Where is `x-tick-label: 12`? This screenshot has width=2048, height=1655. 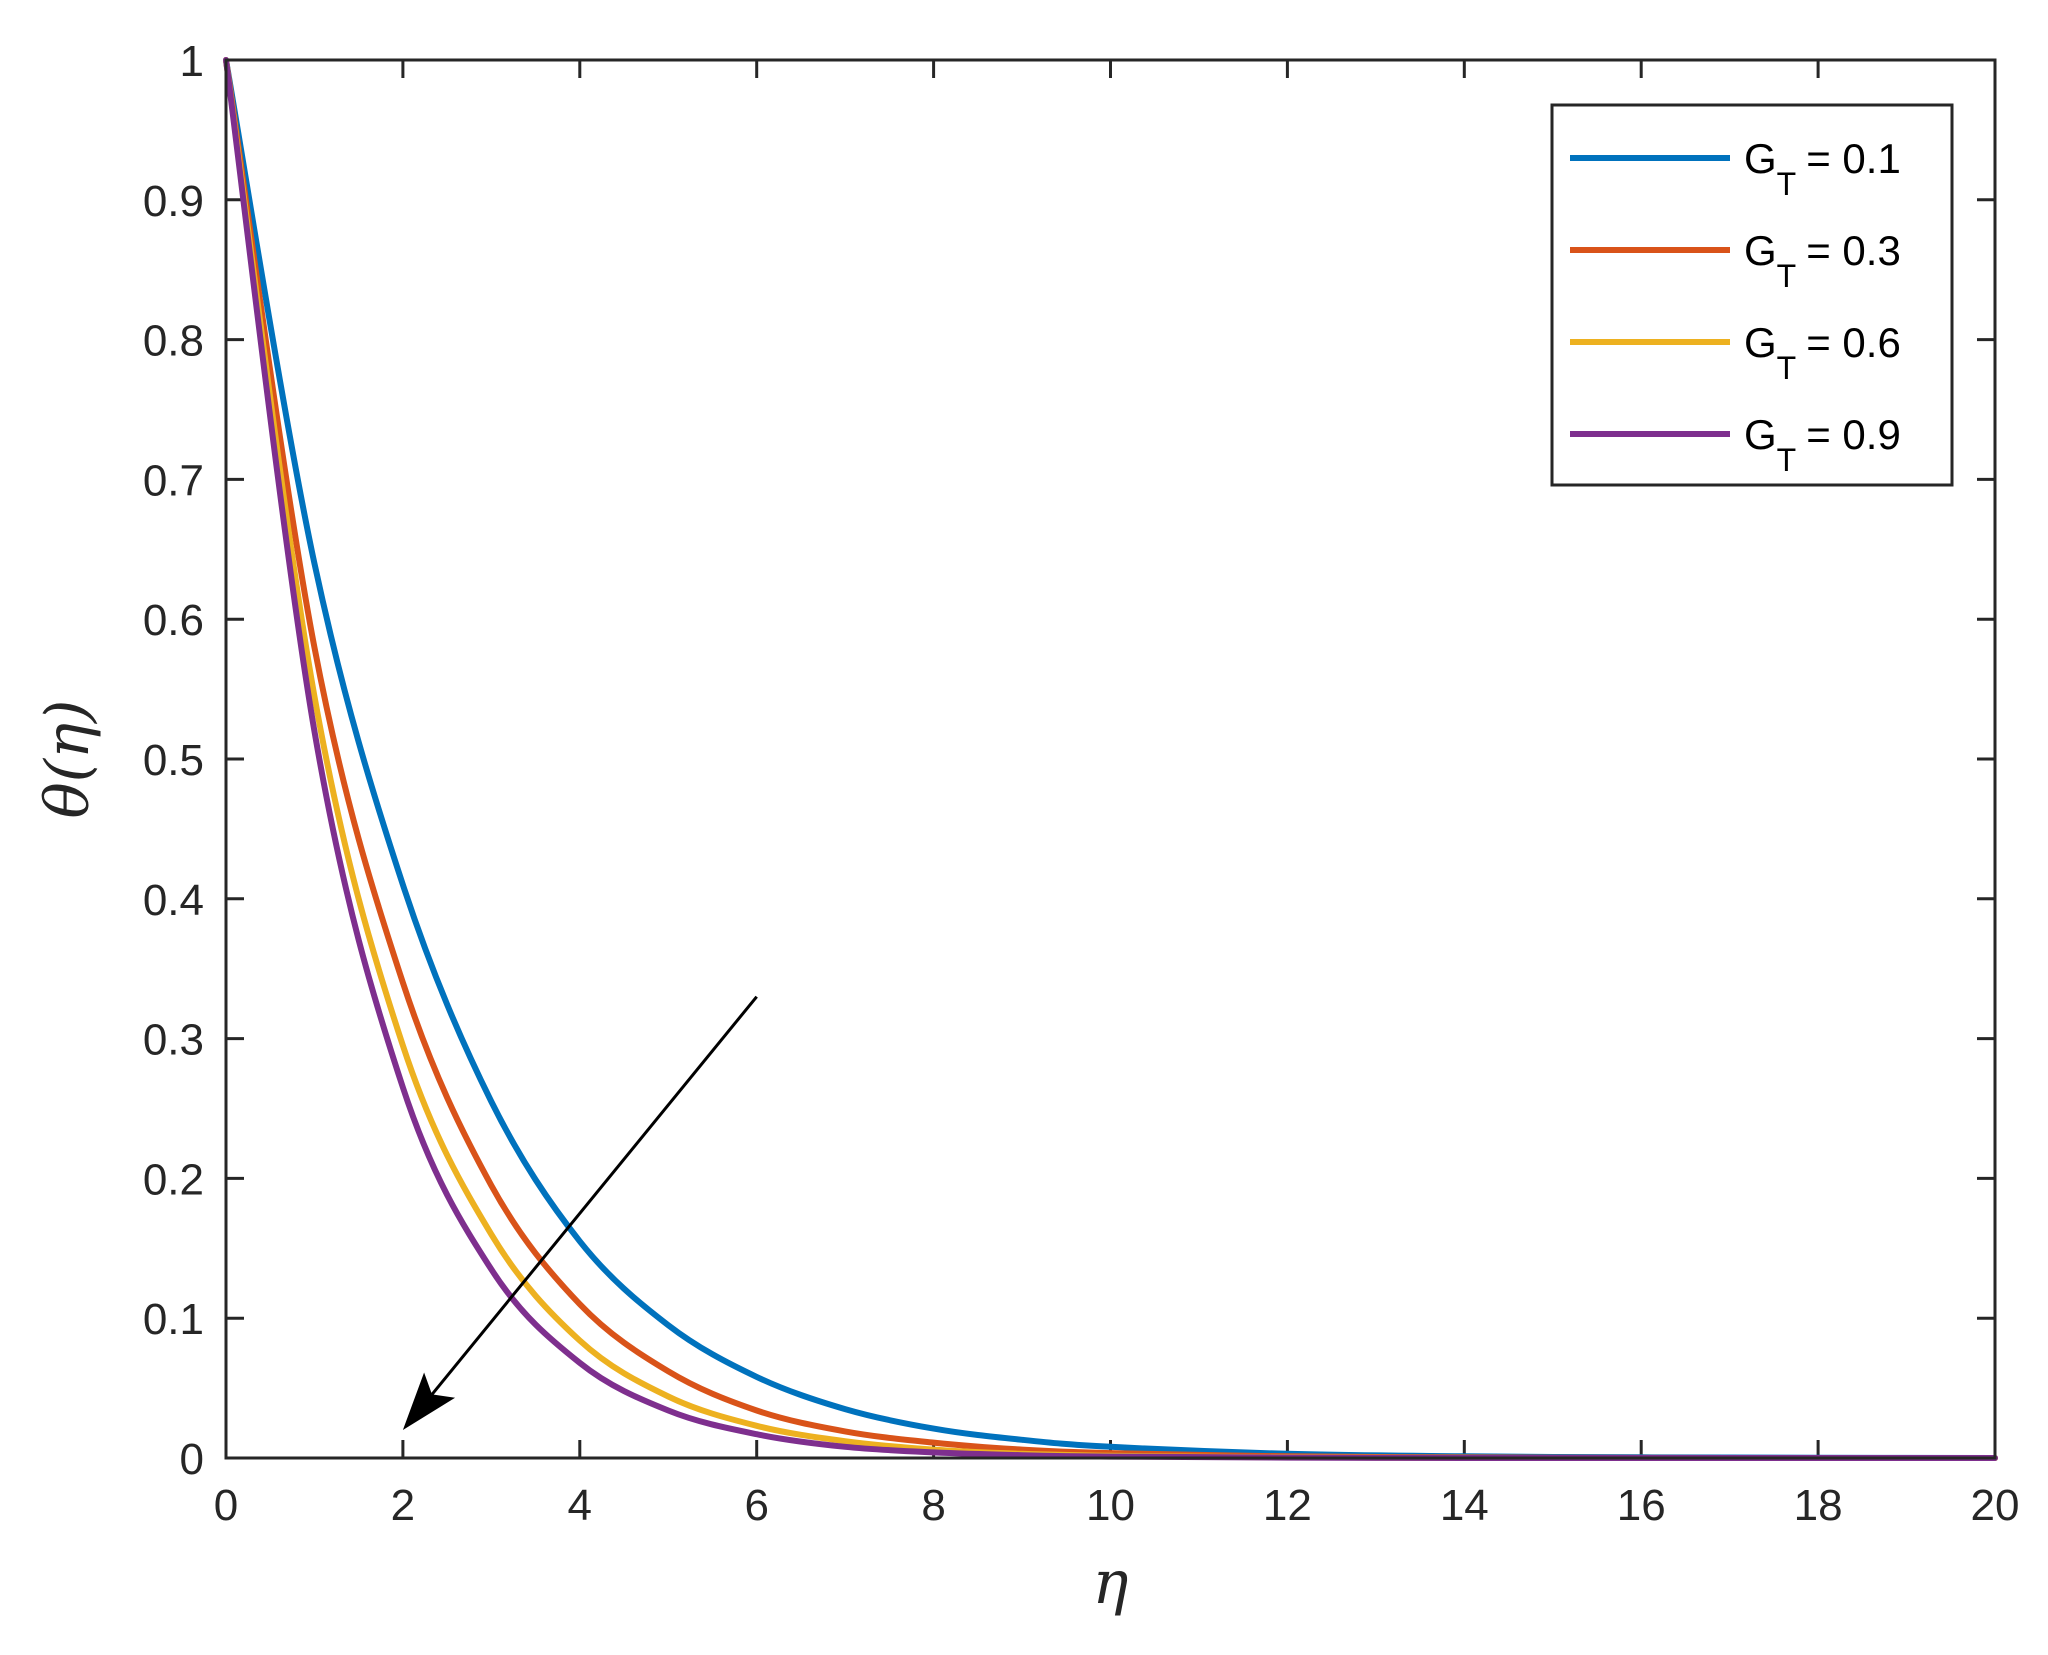 x-tick-label: 12 is located at coordinates (1287, 1505).